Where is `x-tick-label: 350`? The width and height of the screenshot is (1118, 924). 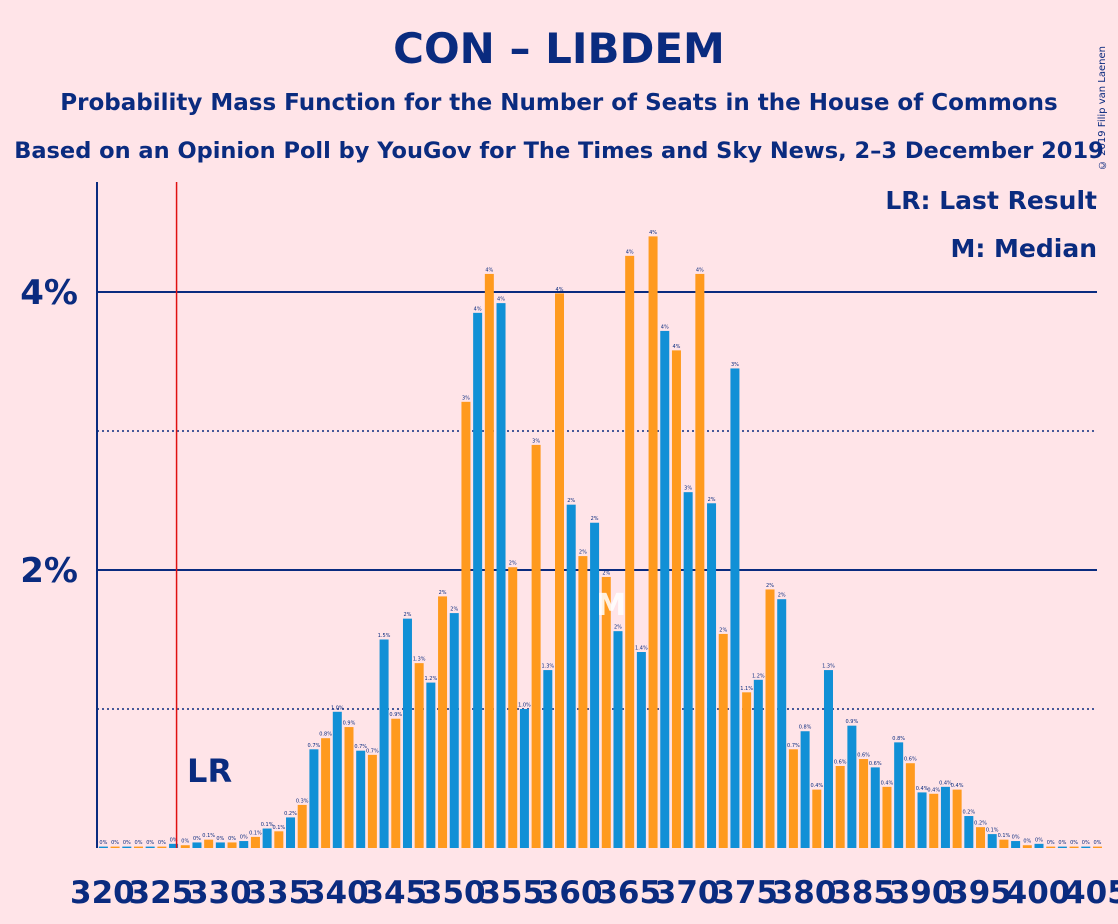 x-tick-label: 350 is located at coordinates (453, 893).